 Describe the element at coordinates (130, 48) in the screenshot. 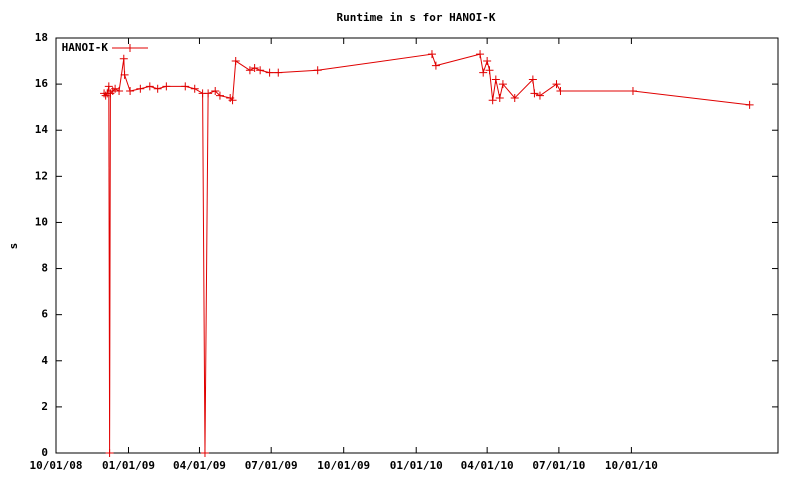

I see `legend-marker` at that location.